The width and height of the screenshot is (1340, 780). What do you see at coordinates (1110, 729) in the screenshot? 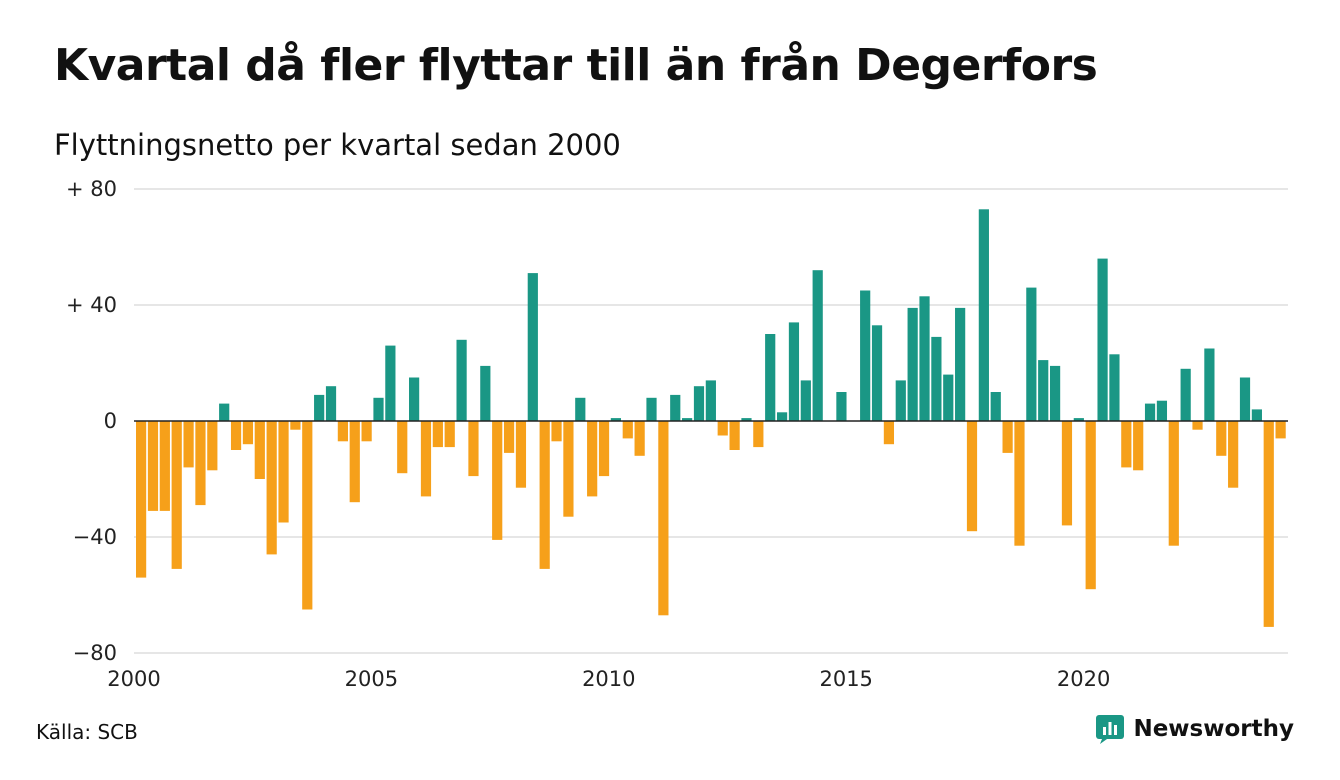
I see `newsworthy-logo-icon` at bounding box center [1110, 729].